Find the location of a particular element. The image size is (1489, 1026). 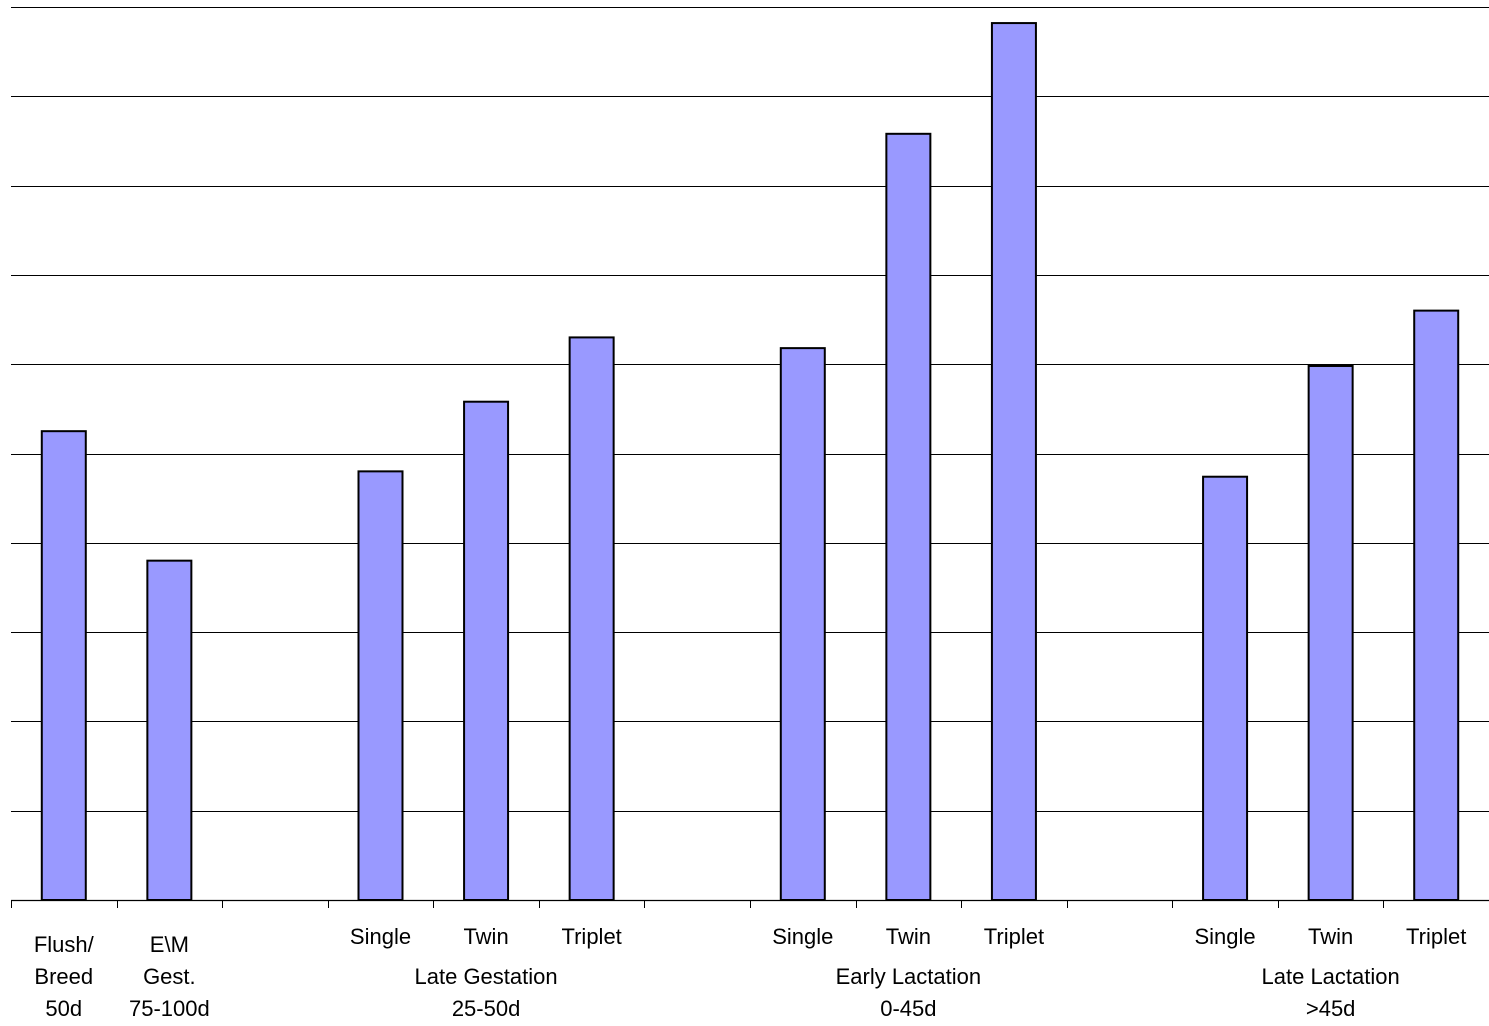

x-axis is located at coordinates (750, 903).